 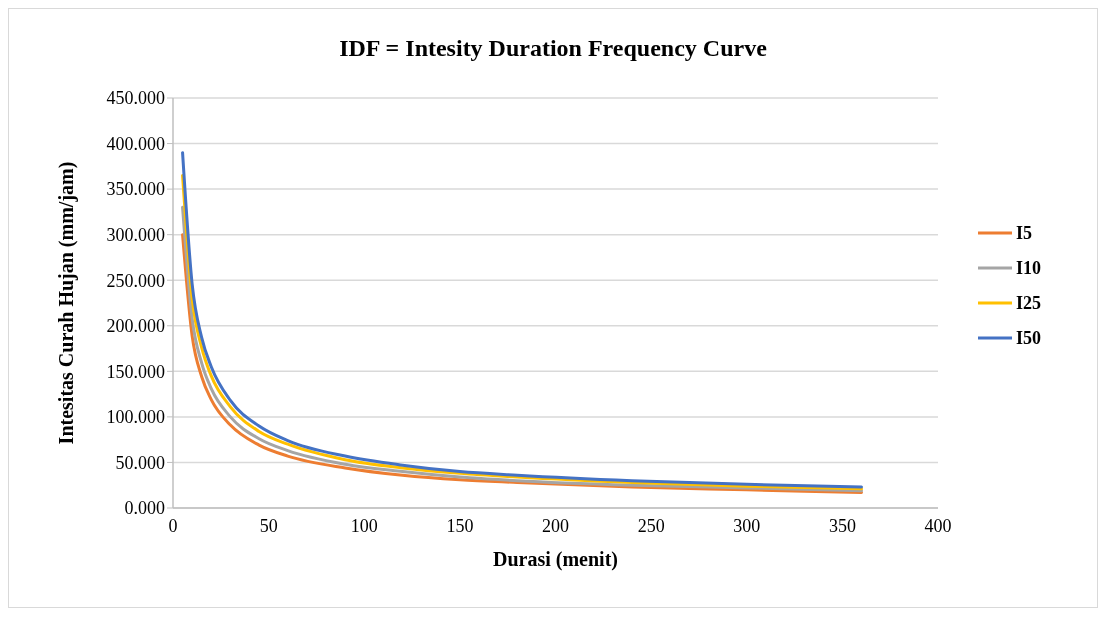 I want to click on y-tick-label: 350.000, so click(x=135, y=189).